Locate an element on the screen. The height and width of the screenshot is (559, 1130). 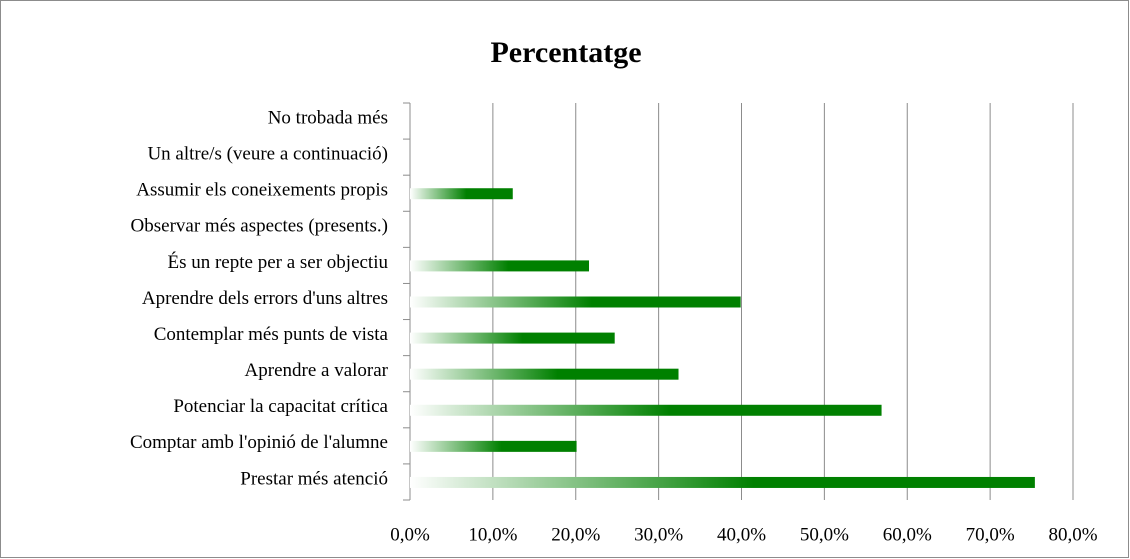
y-tick-label: No trobada més is located at coordinates (328, 117).